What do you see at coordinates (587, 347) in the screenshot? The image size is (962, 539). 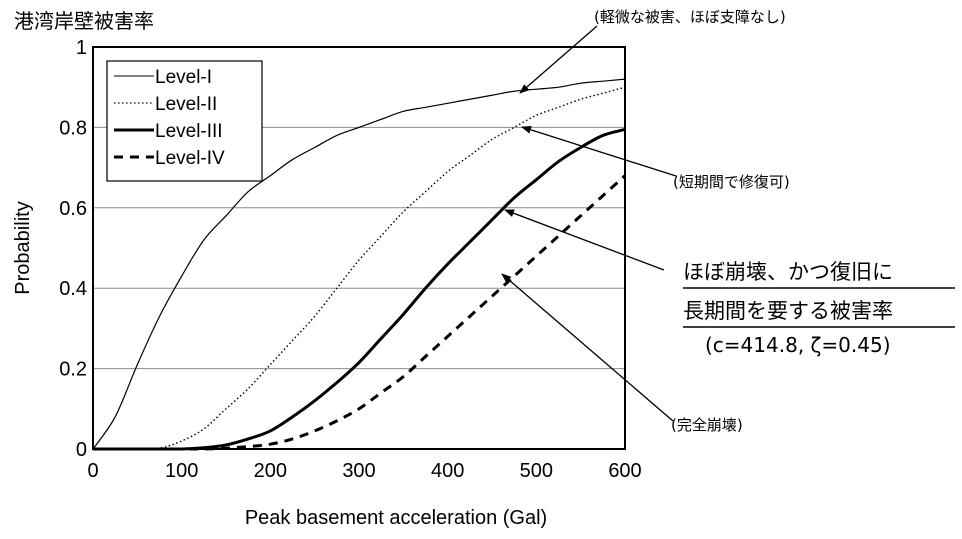 I see `arrow-total-collapse` at bounding box center [587, 347].